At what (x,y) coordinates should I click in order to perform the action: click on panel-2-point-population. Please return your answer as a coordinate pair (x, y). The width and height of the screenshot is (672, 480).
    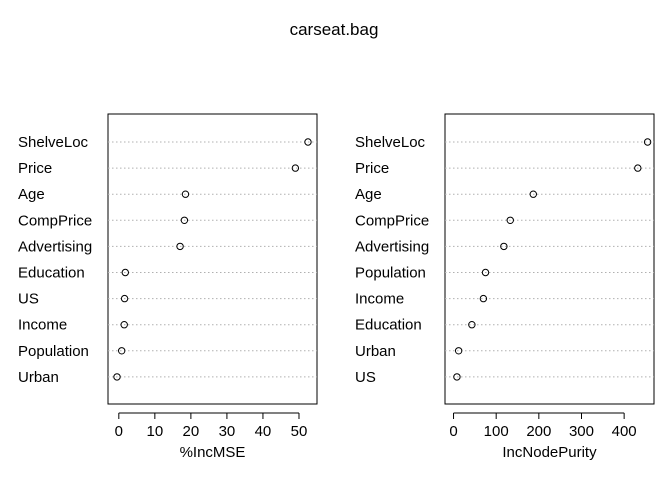
    Looking at the image, I should click on (485, 272).